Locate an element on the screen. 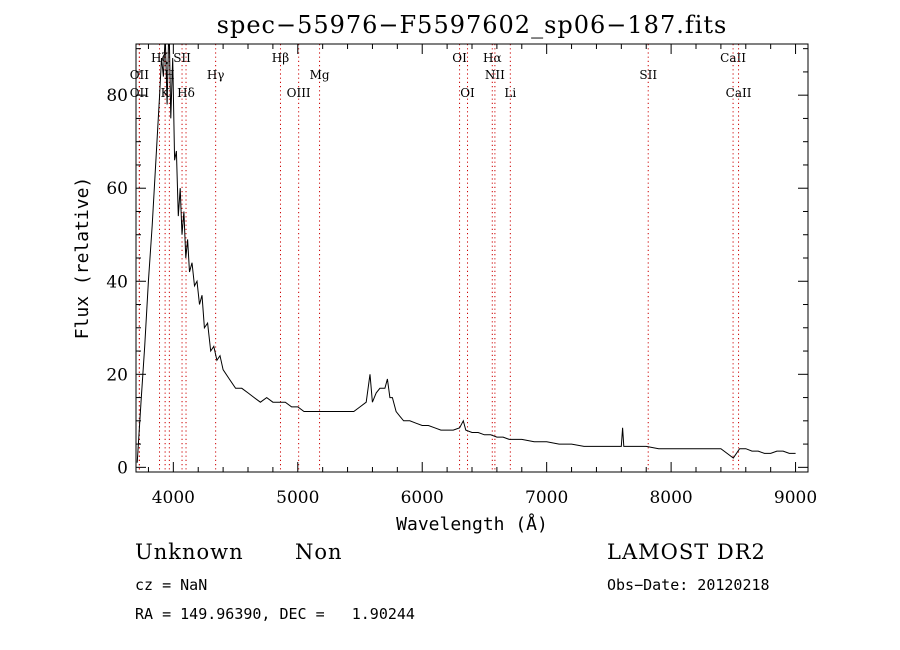 The height and width of the screenshot is (650, 900). redshift-value: cz = NaN is located at coordinates (171, 585).